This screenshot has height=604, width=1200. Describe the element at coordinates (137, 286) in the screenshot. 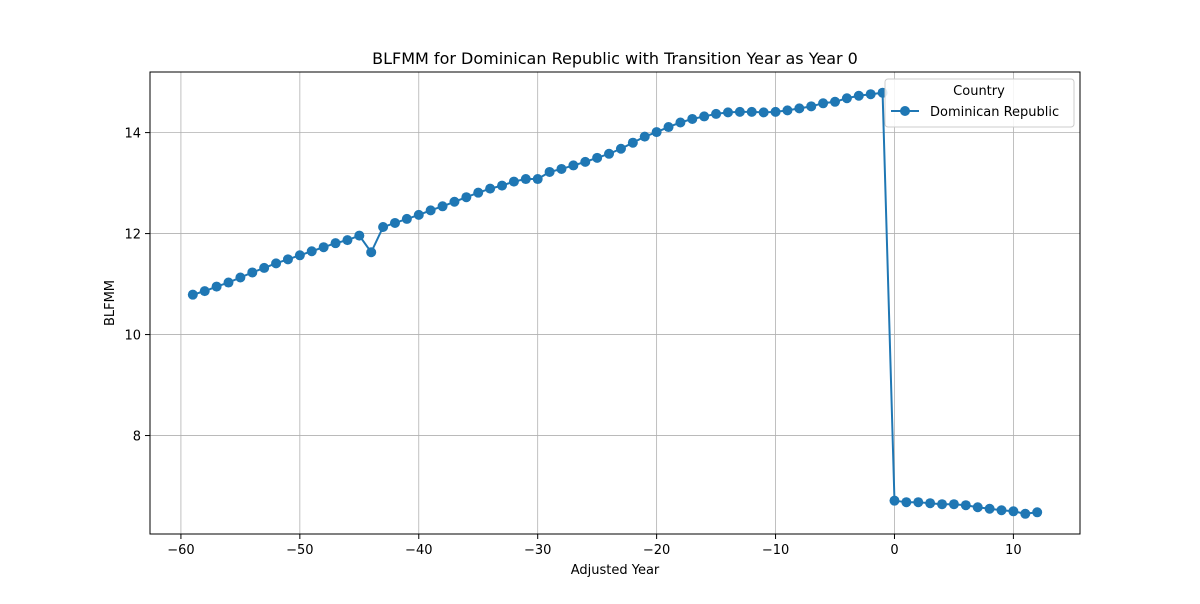

I see `y-axis-ticks: 8 10 12 14` at that location.